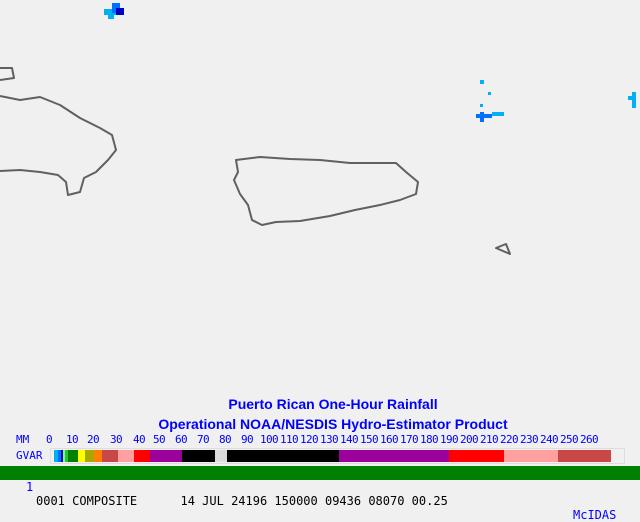 Image resolution: width=640 pixels, height=522 pixels. What do you see at coordinates (29, 455) in the screenshot?
I see `source-label: GVAR` at bounding box center [29, 455].